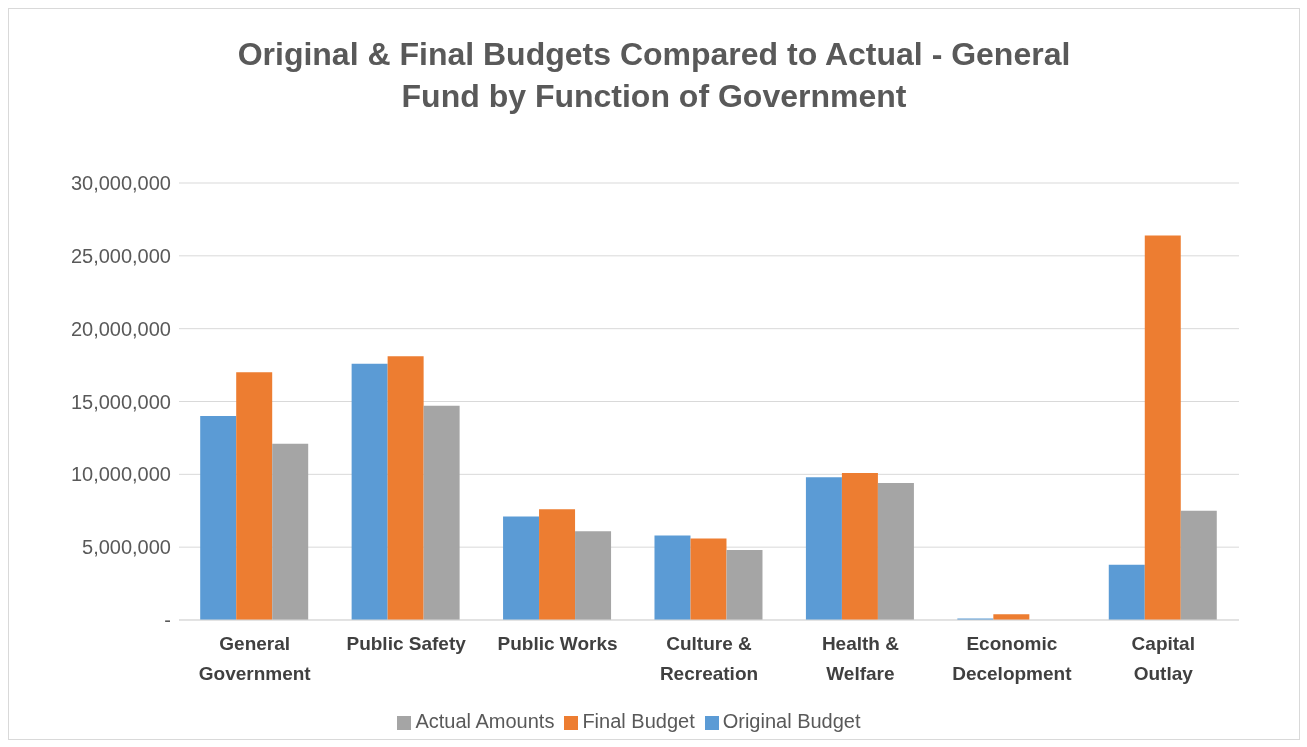 This screenshot has height=747, width=1307. I want to click on x-tick-label: Culture & Recreation, so click(709, 658).